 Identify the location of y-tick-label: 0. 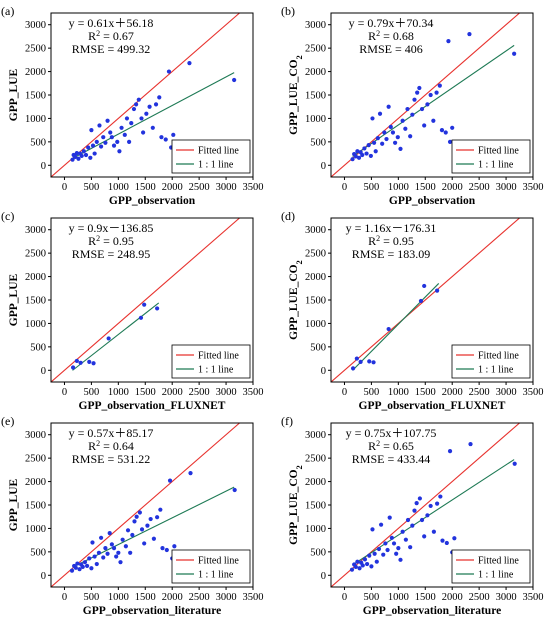
(323, 166).